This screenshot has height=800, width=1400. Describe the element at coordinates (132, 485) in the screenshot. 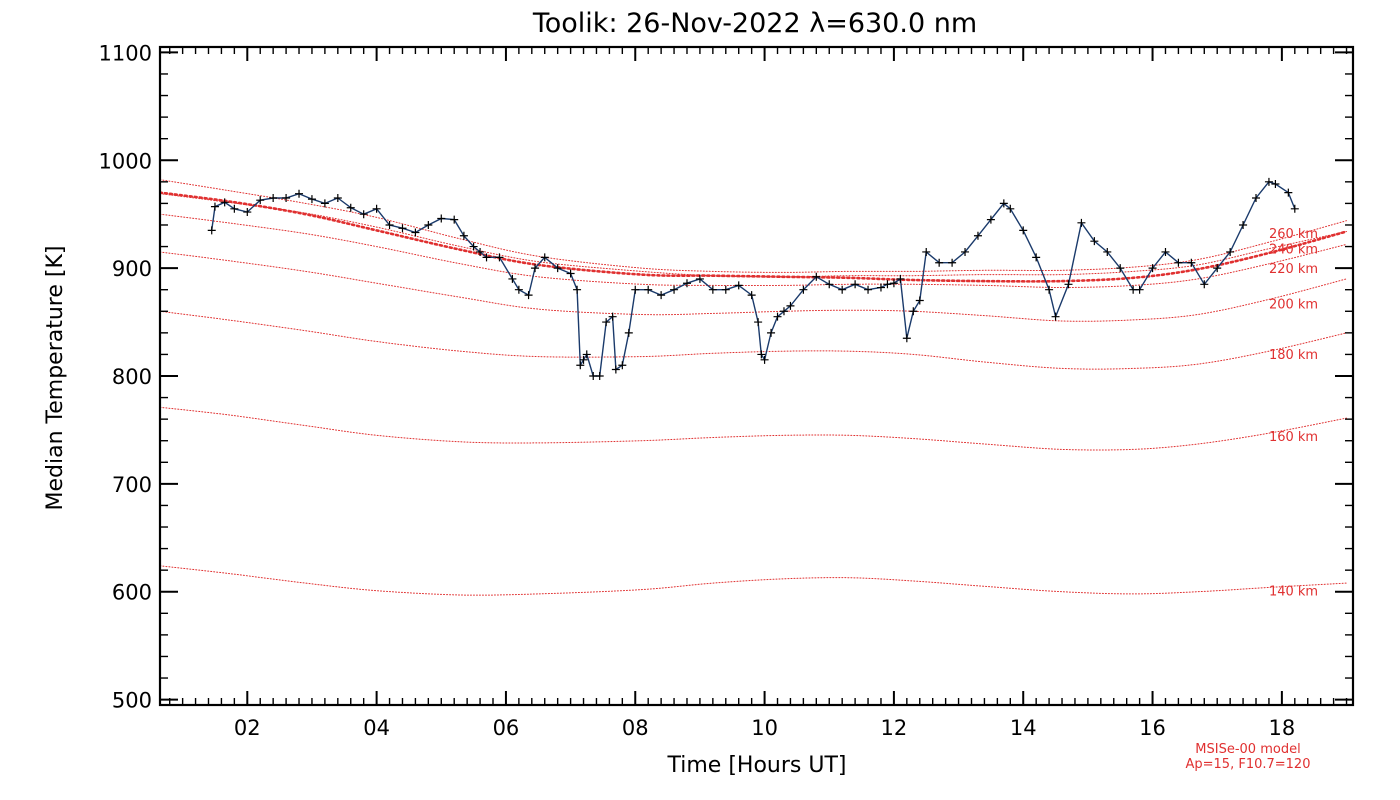

I see `y-tick-label: 700` at that location.